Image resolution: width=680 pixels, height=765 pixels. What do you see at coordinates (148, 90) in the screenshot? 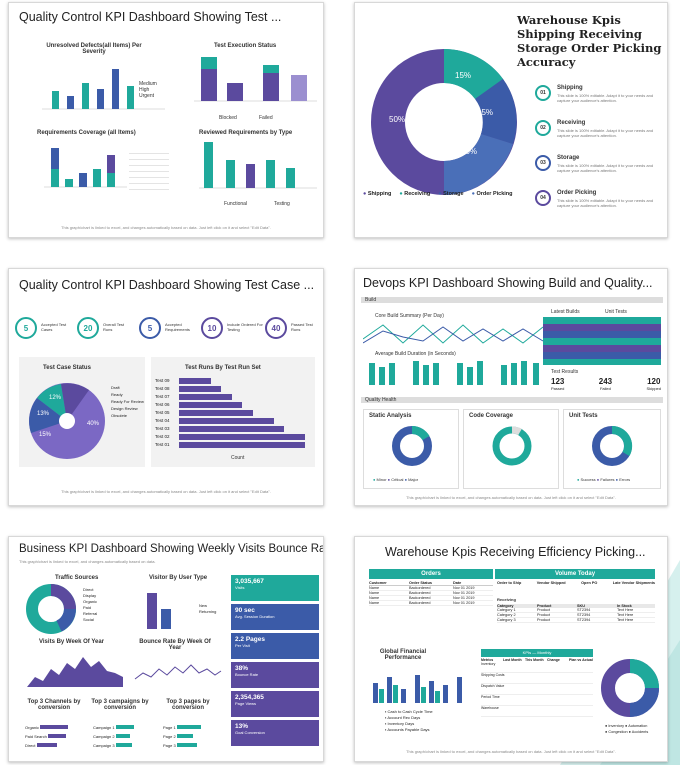
I see `legend-1: Medium High Urgent` at bounding box center [148, 90].